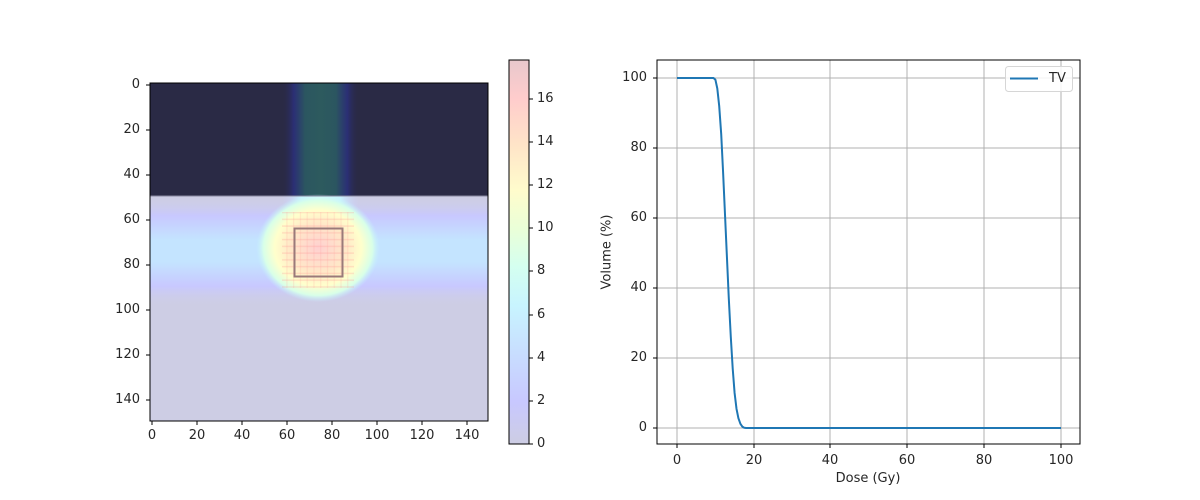  What do you see at coordinates (545, 184) in the screenshot?
I see `colorbar-tick-label: 12` at bounding box center [545, 184].